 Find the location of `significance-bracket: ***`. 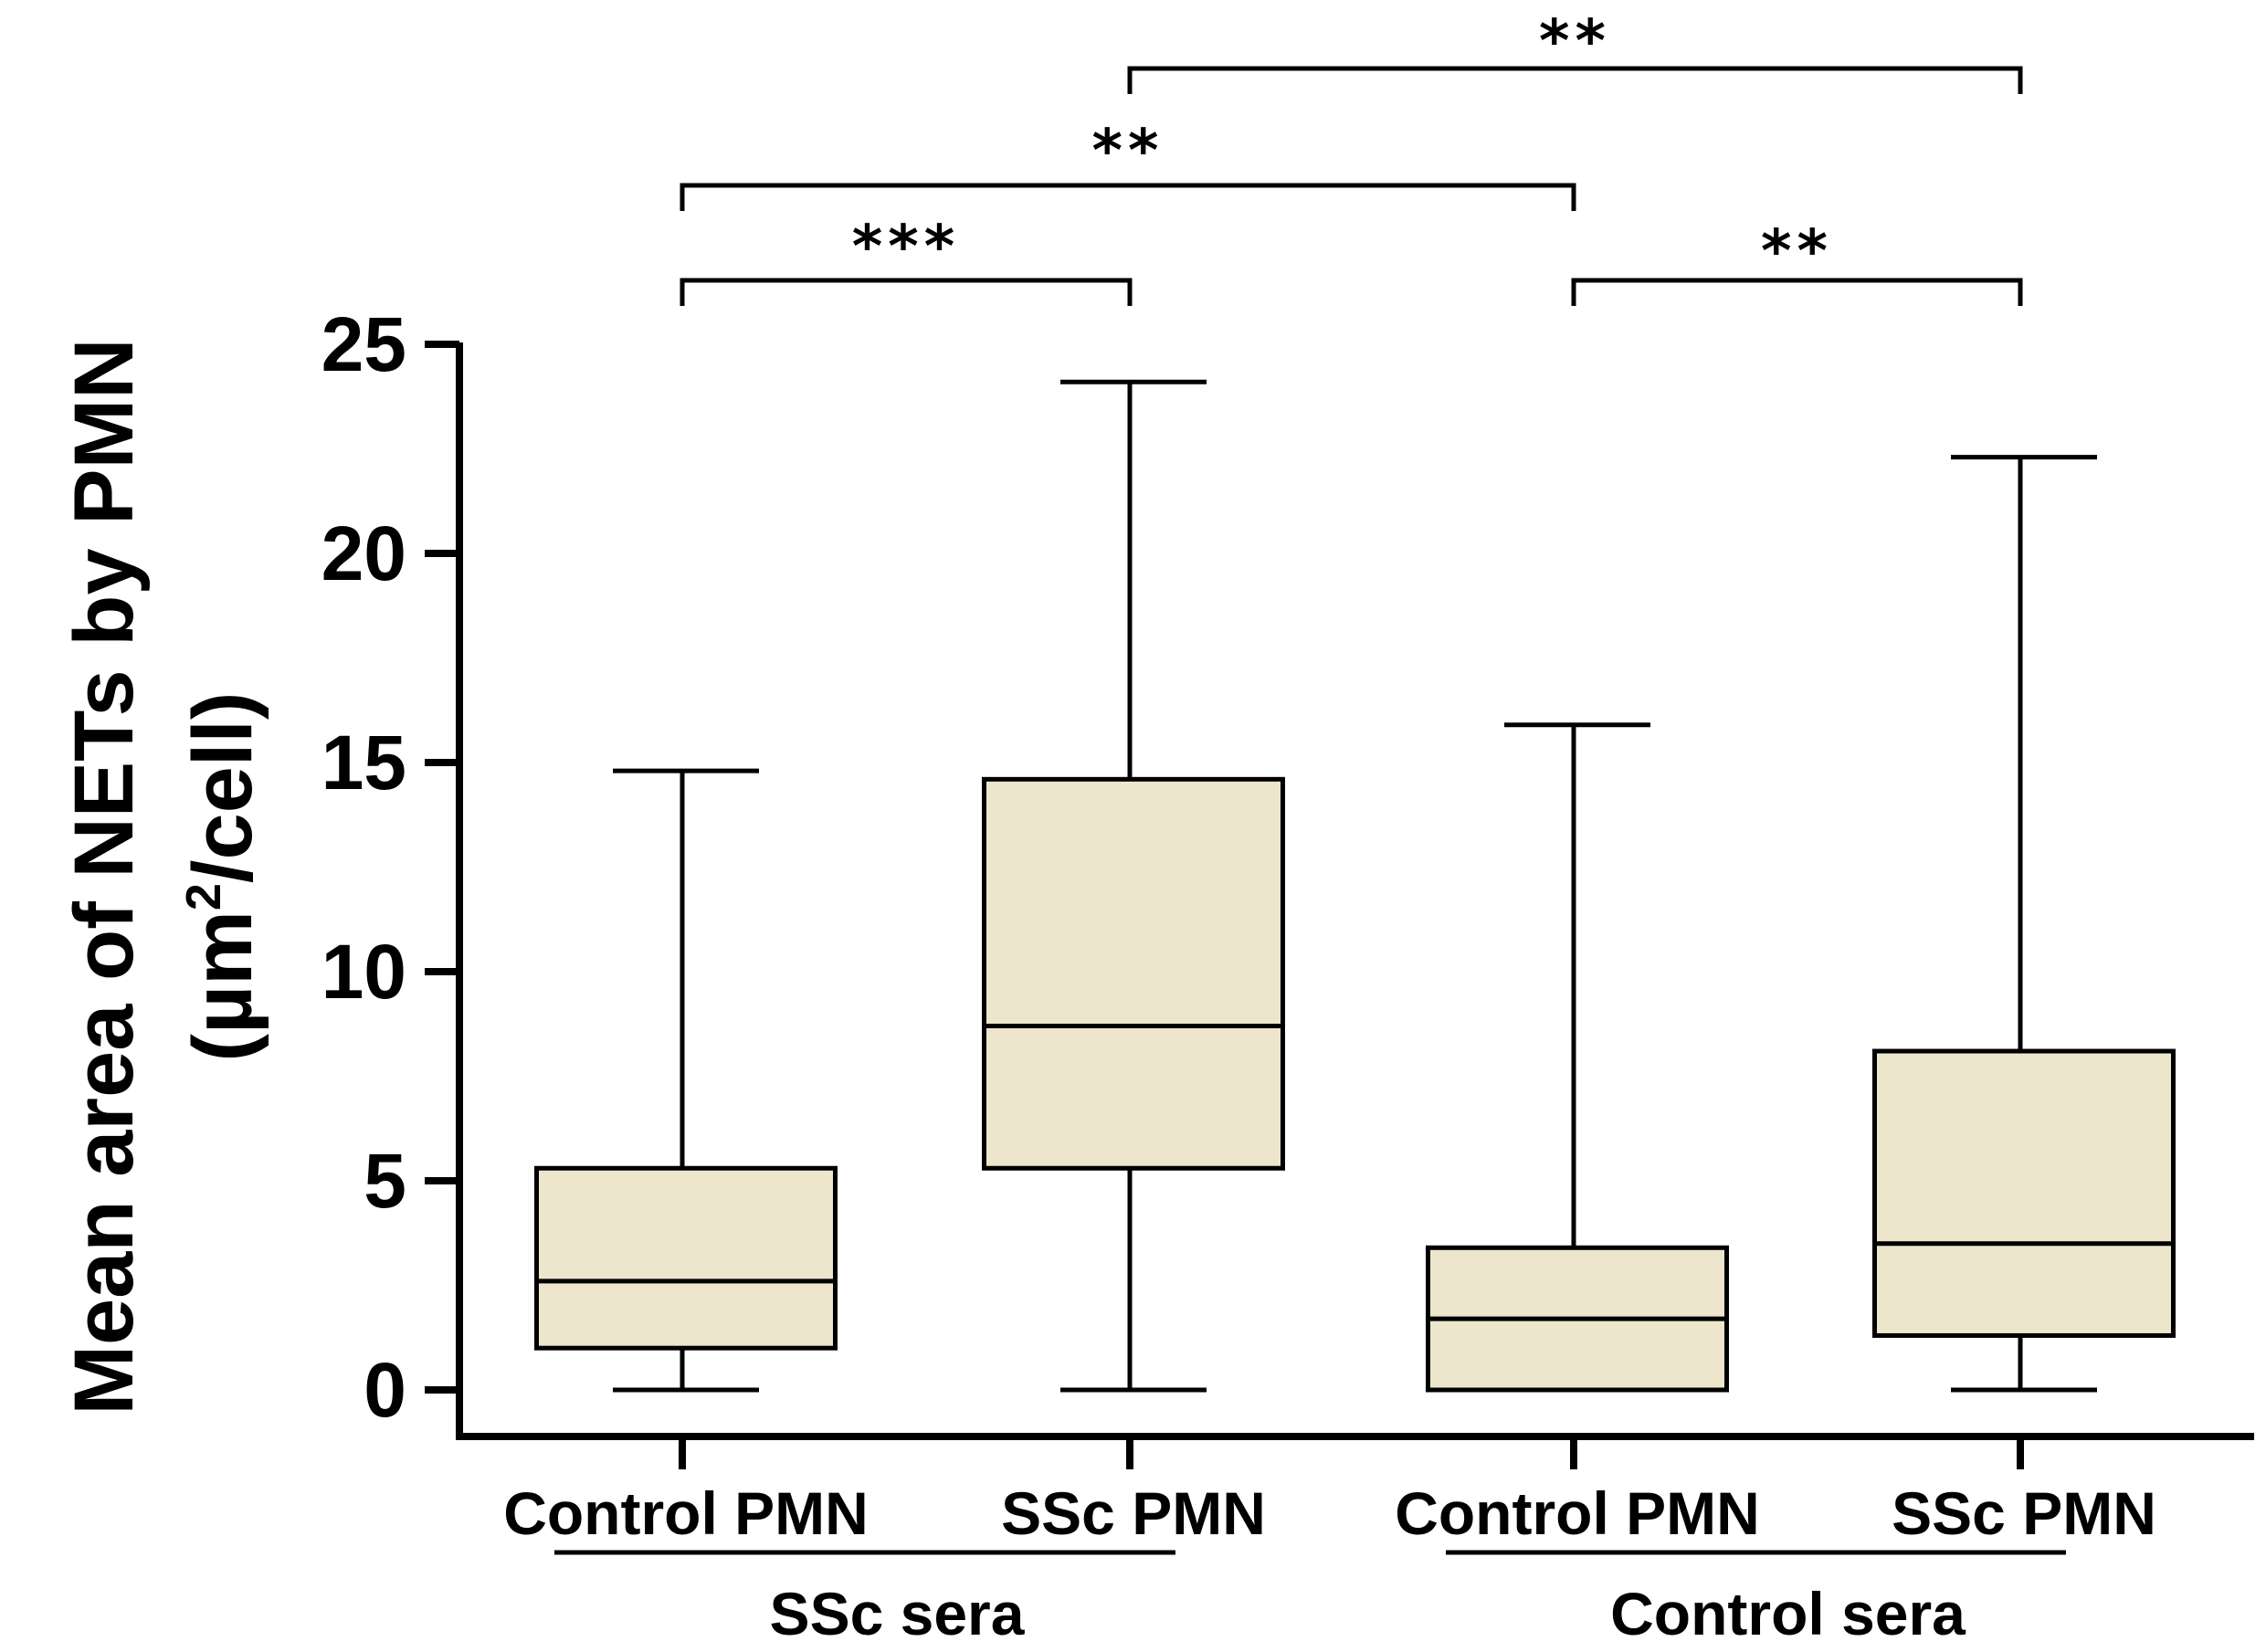

significance-bracket: *** is located at coordinates (906, 260).